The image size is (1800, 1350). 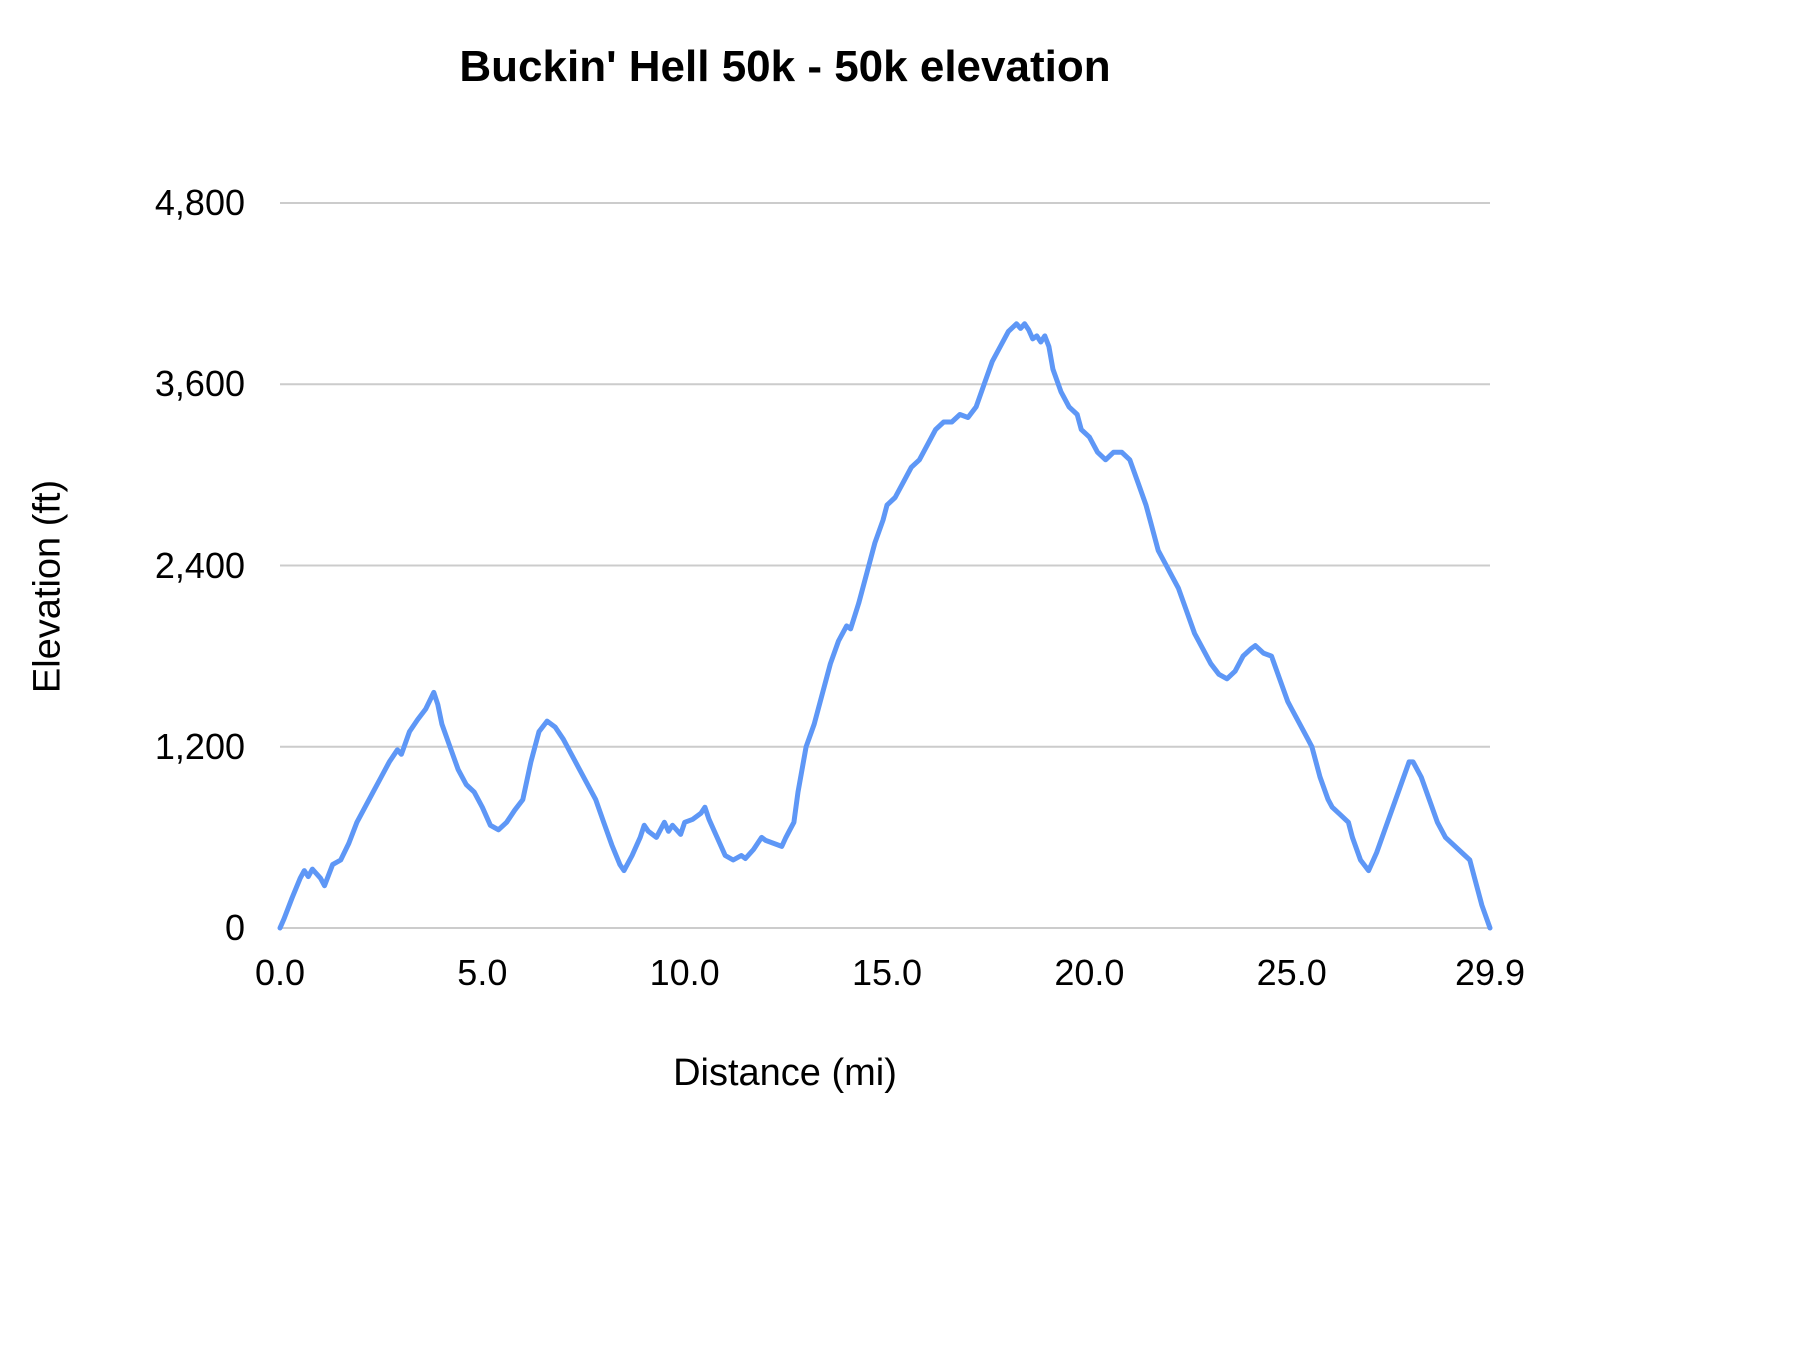 I want to click on y-tick-label: 2,400, so click(x=199, y=565).